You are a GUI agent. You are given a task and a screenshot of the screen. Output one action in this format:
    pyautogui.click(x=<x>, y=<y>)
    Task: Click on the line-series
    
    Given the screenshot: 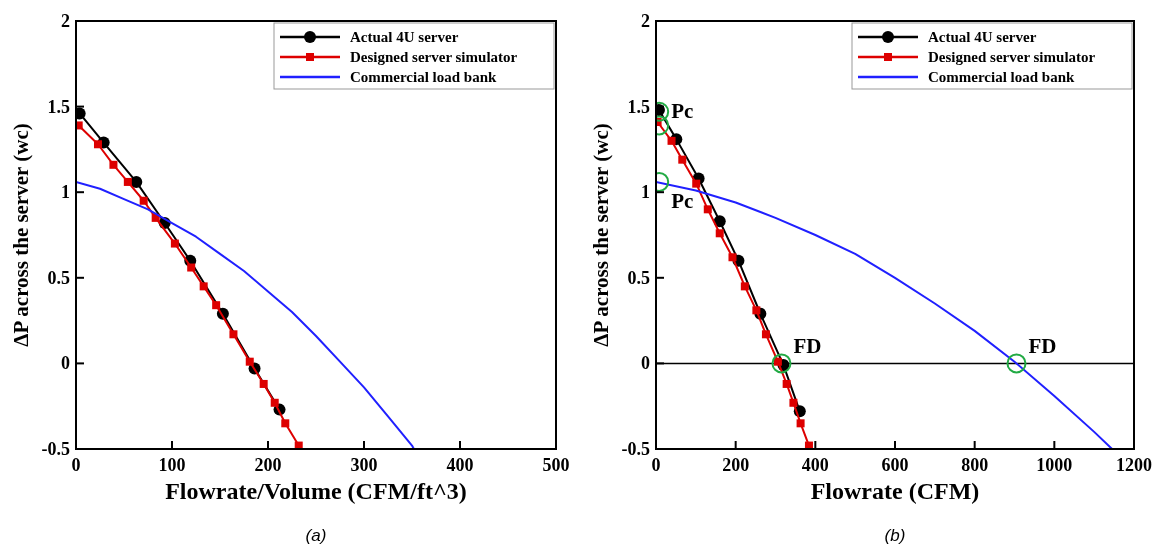 What is the action you would take?
    pyautogui.click(x=245, y=314)
    